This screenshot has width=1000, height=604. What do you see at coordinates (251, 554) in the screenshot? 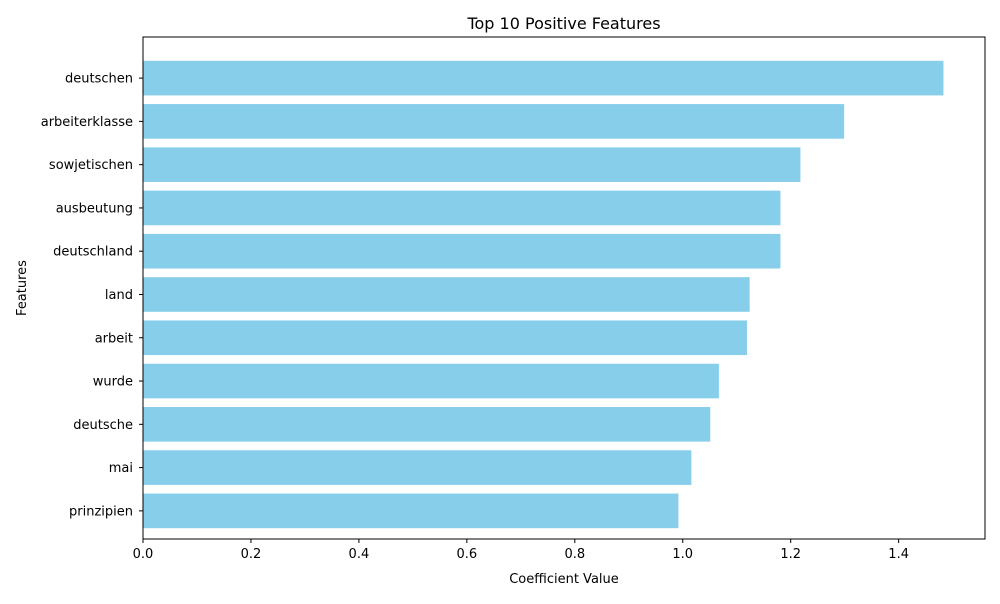
I see `x-tick-label: 0.2` at bounding box center [251, 554].